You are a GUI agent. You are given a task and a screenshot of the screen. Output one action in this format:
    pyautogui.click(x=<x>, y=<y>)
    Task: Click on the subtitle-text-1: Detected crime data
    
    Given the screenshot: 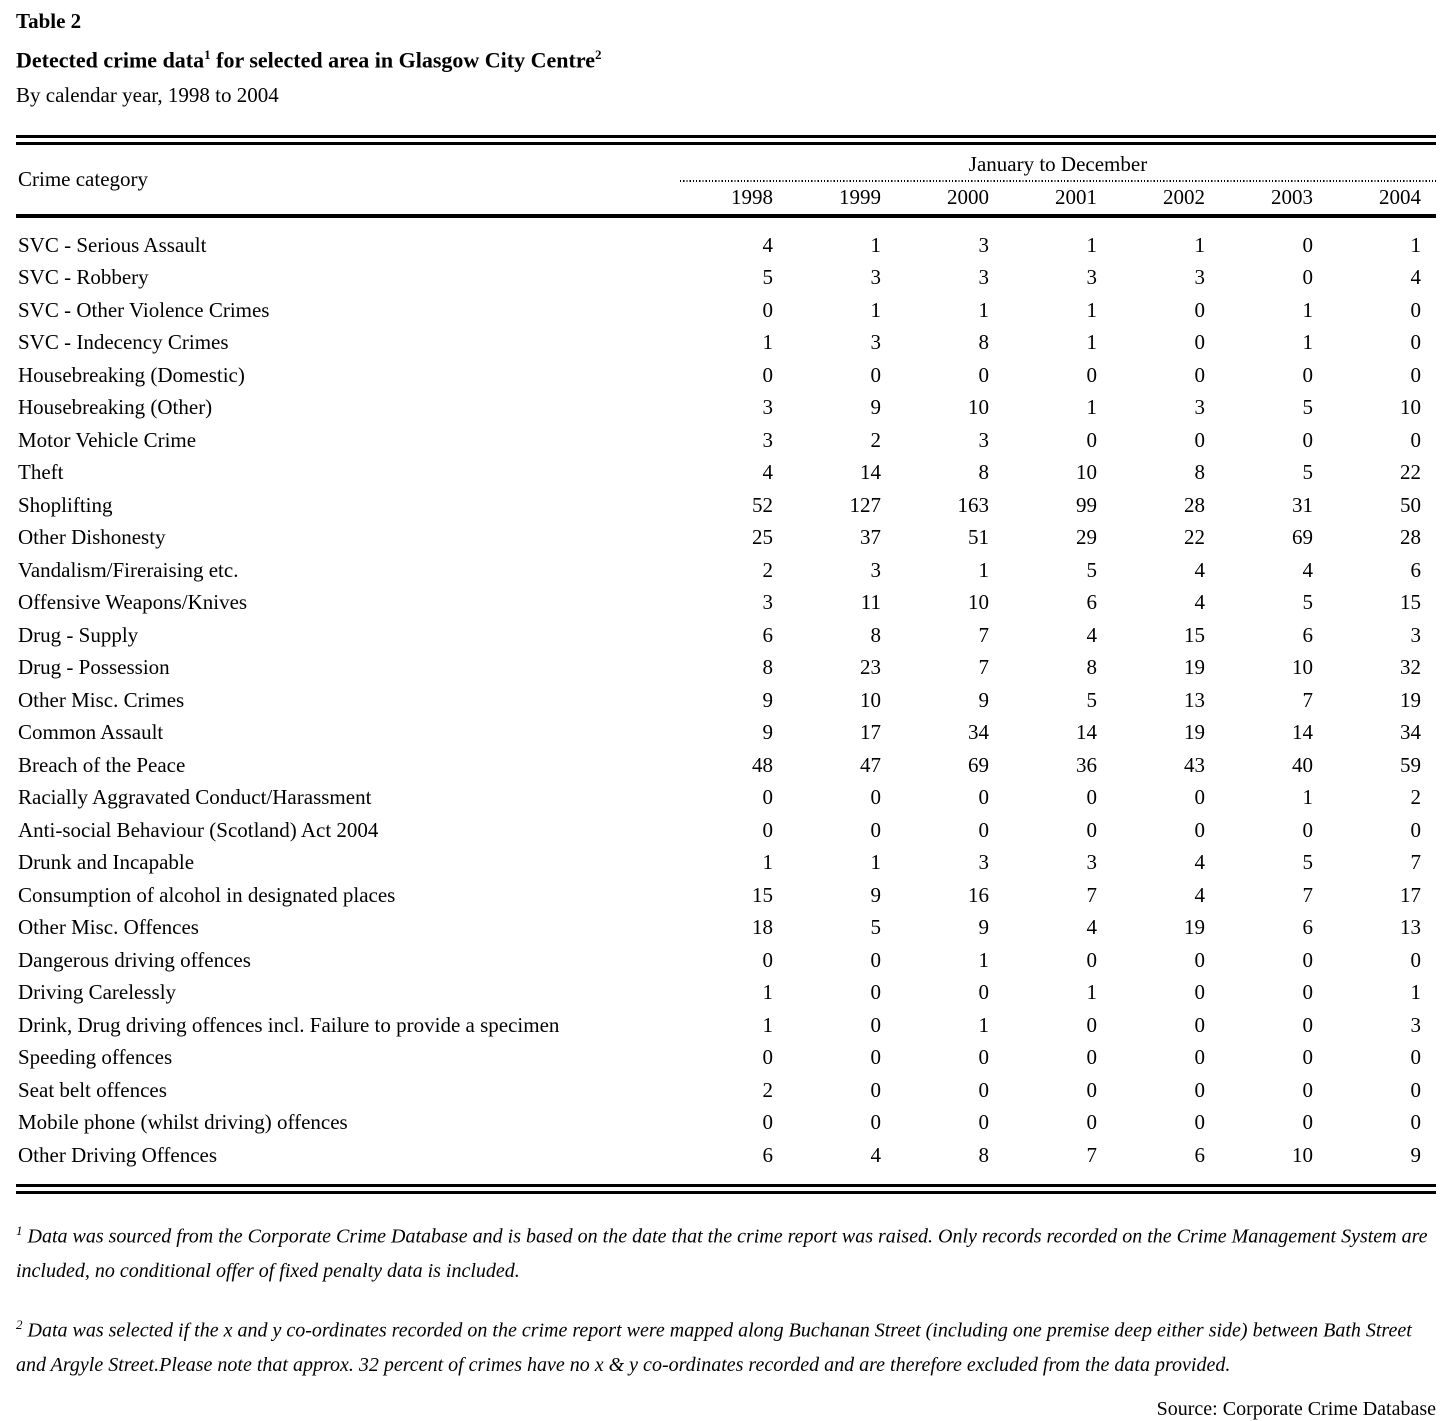 What is the action you would take?
    pyautogui.click(x=110, y=60)
    